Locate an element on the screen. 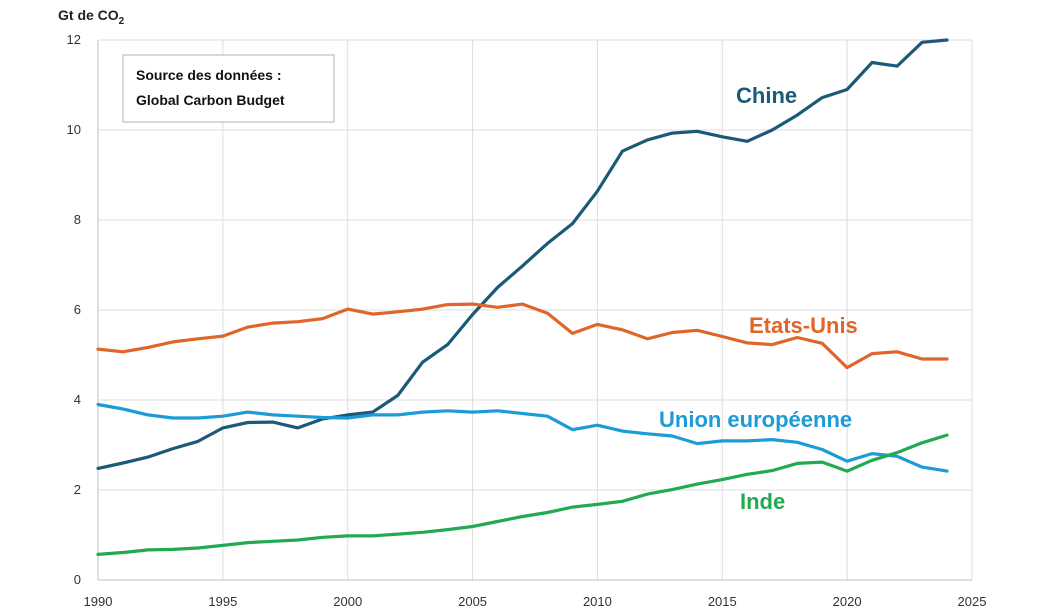 The width and height of the screenshot is (1064, 615). y-tick-label-12: 12 is located at coordinates (74, 39).